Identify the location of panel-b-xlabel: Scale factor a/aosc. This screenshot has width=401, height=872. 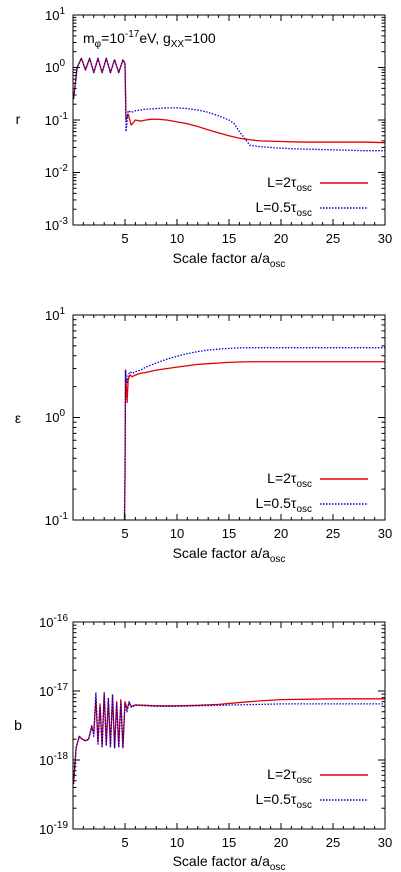
(229, 862).